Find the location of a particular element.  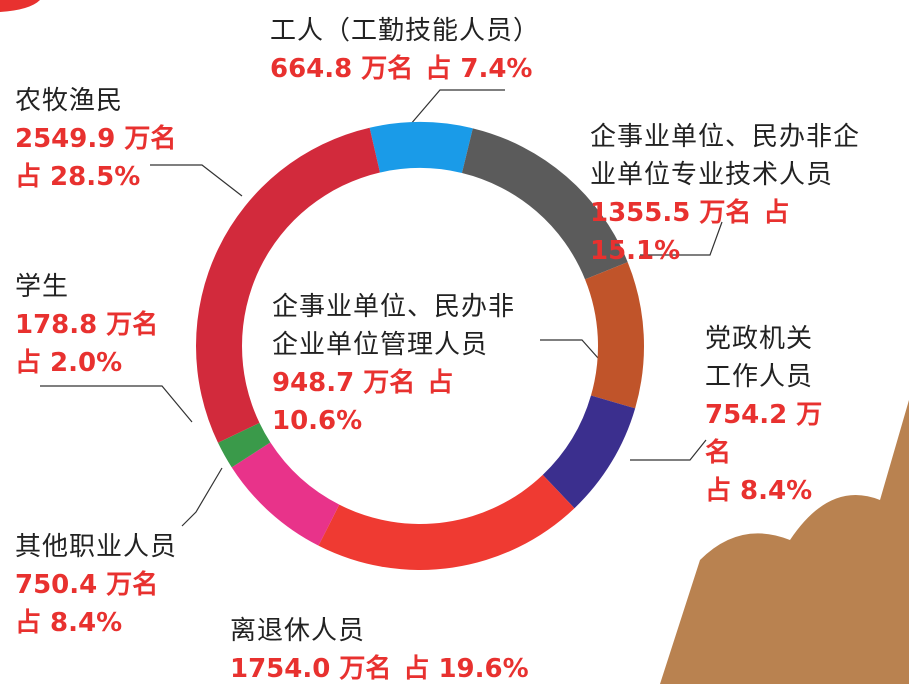

segment-label: 其他职业人员 750.4 万名占 8.4% is located at coordinates (96, 585).